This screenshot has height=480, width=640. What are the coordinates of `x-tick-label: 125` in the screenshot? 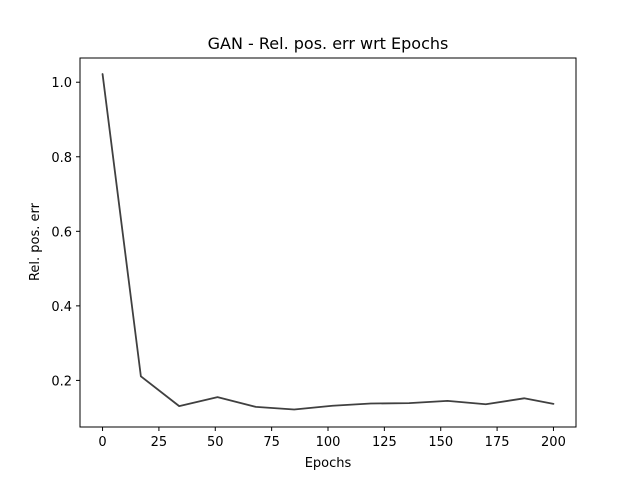 It's located at (384, 442).